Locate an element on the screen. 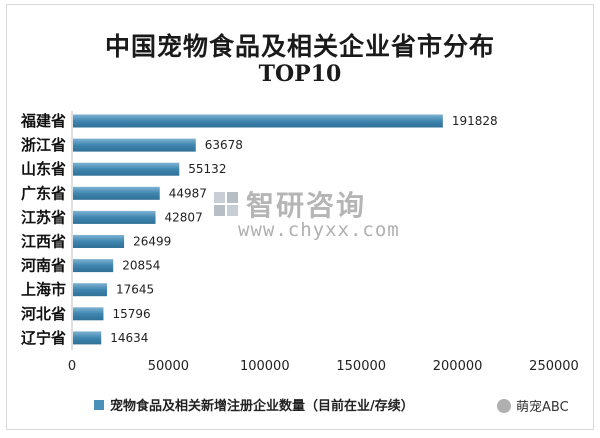  legend-swatch is located at coordinates (99, 404).